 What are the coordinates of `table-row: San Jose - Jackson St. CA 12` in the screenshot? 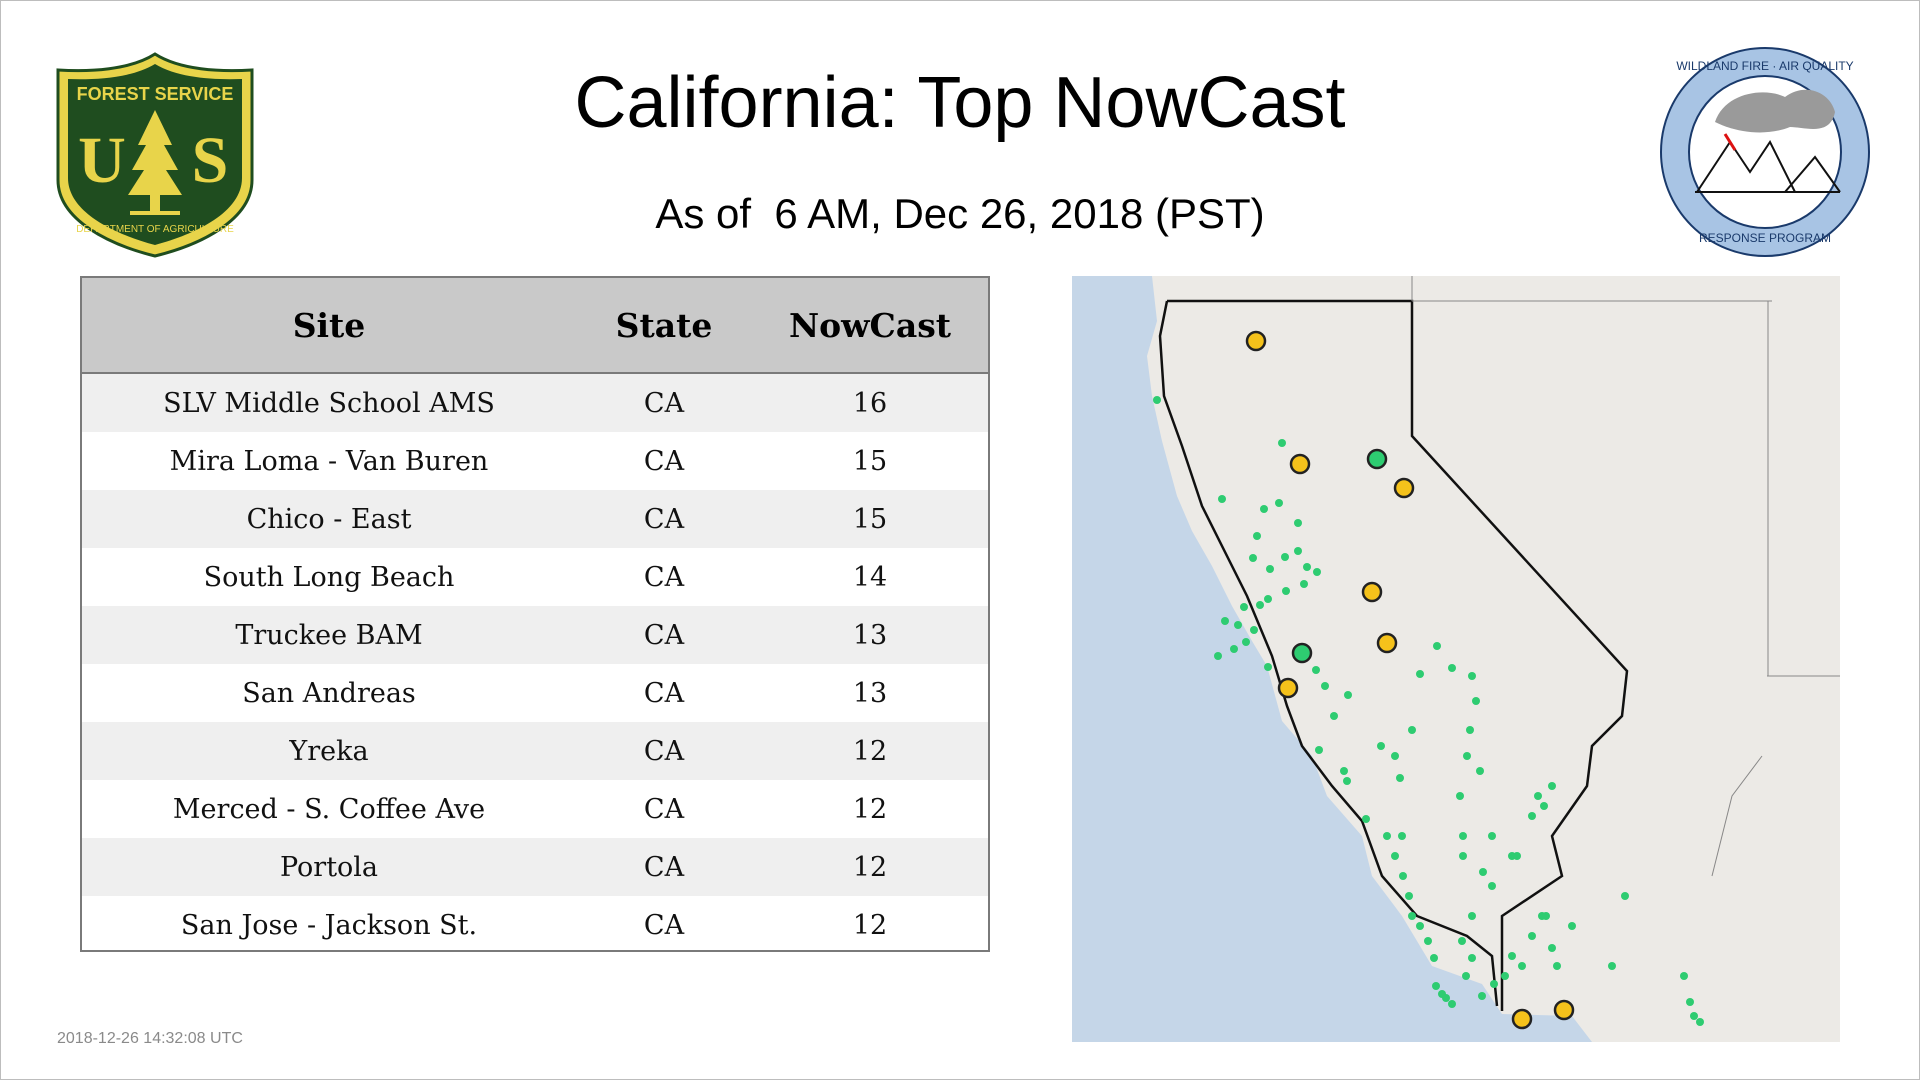 It's located at (535, 923).